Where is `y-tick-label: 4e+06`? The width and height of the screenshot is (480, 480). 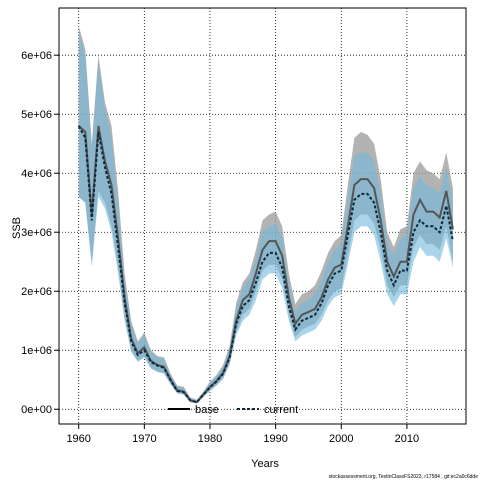
y-tick-label: 4e+06 is located at coordinates (36, 174).